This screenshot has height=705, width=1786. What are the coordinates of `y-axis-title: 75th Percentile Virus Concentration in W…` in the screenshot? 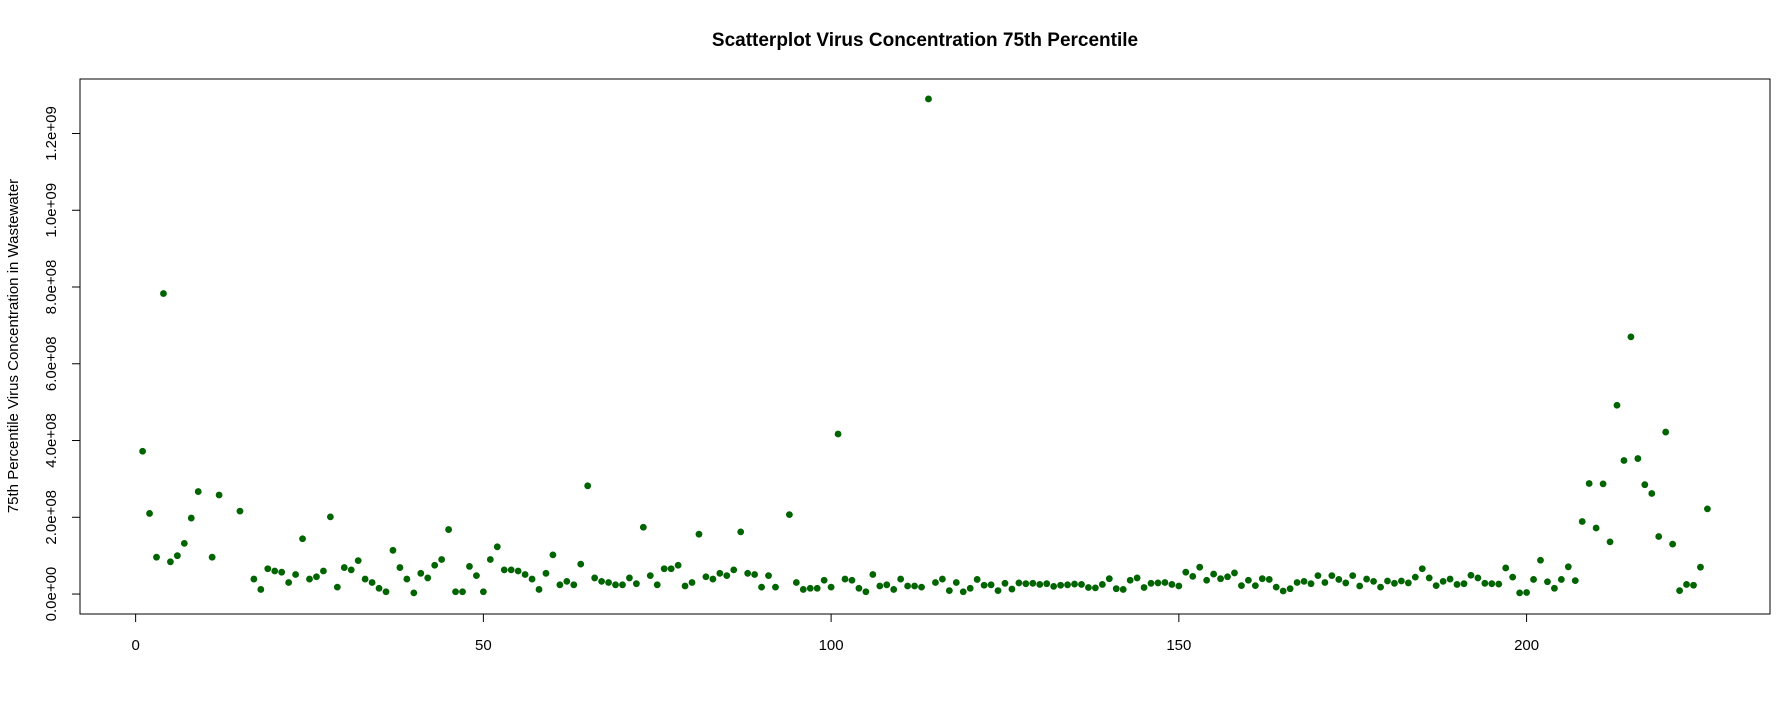 It's located at (13, 346).